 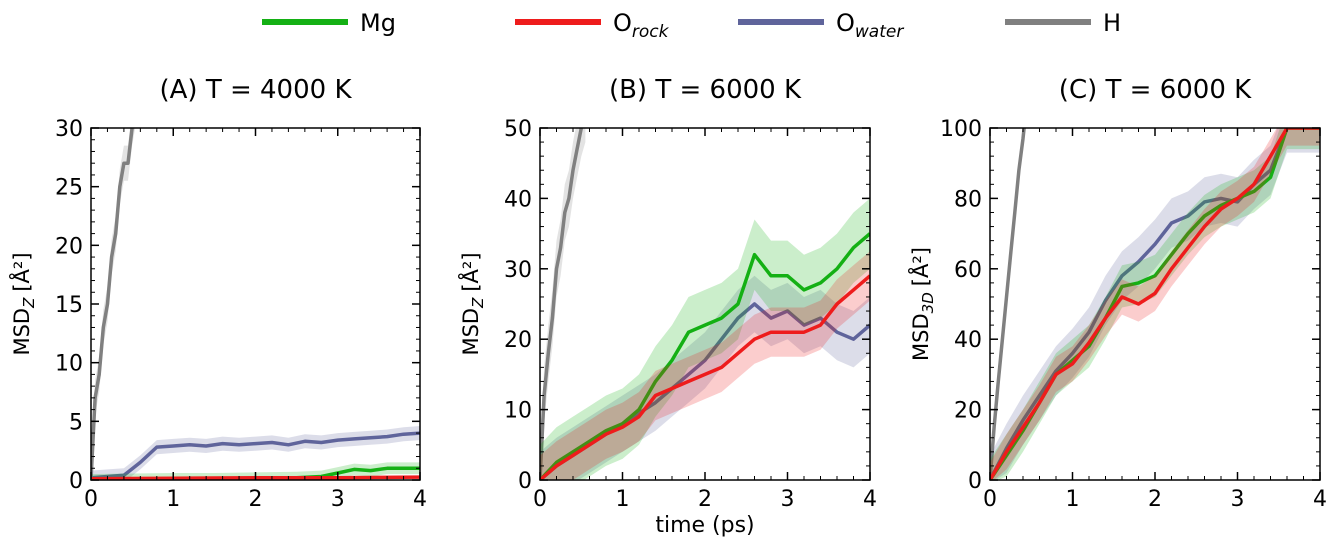 What do you see at coordinates (968, 199) in the screenshot?
I see `y-tick-label: 80` at bounding box center [968, 199].